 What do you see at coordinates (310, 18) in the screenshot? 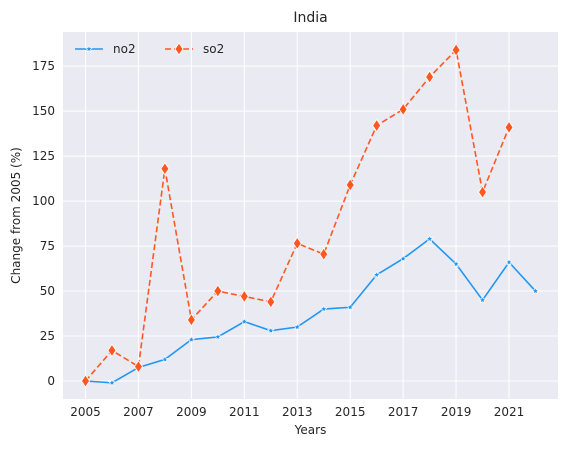
I see `chart-title: India` at bounding box center [310, 18].